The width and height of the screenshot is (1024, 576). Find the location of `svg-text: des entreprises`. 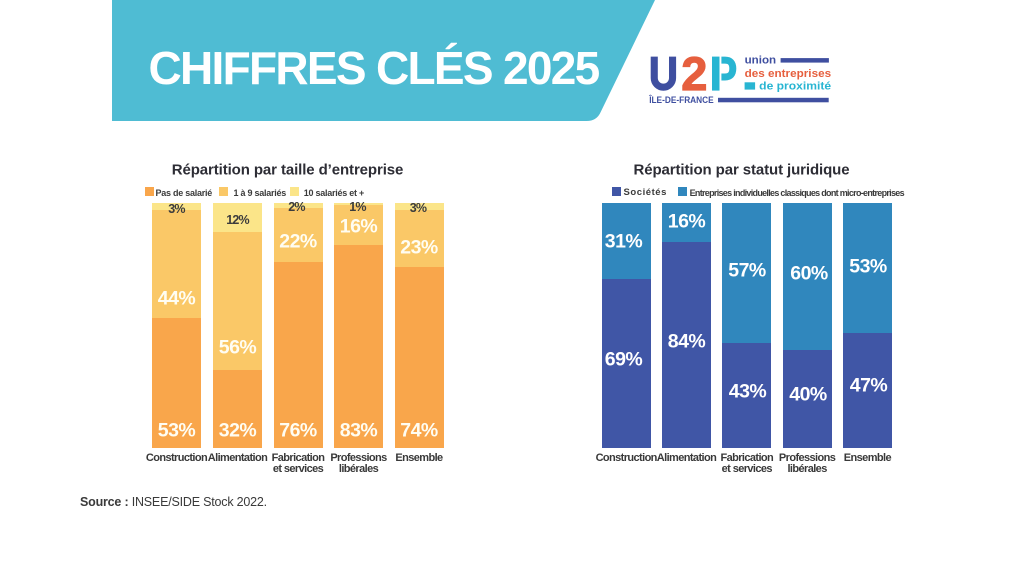

svg-text: des entreprises is located at coordinates (788, 74).